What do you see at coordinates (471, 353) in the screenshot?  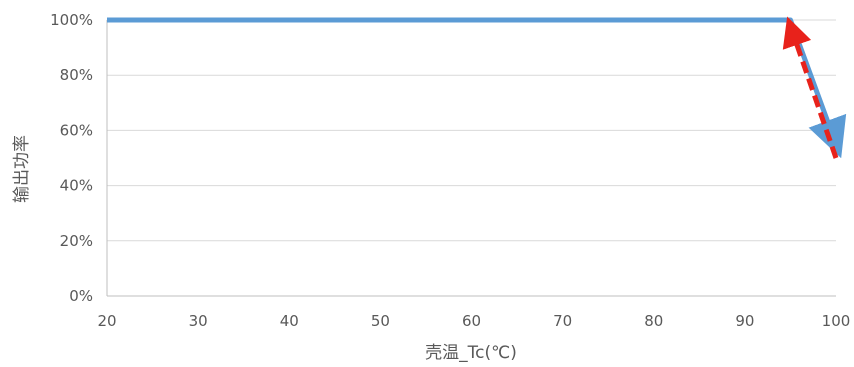 I see `x-axis-title: 壳温_Tc(℃)` at bounding box center [471, 353].